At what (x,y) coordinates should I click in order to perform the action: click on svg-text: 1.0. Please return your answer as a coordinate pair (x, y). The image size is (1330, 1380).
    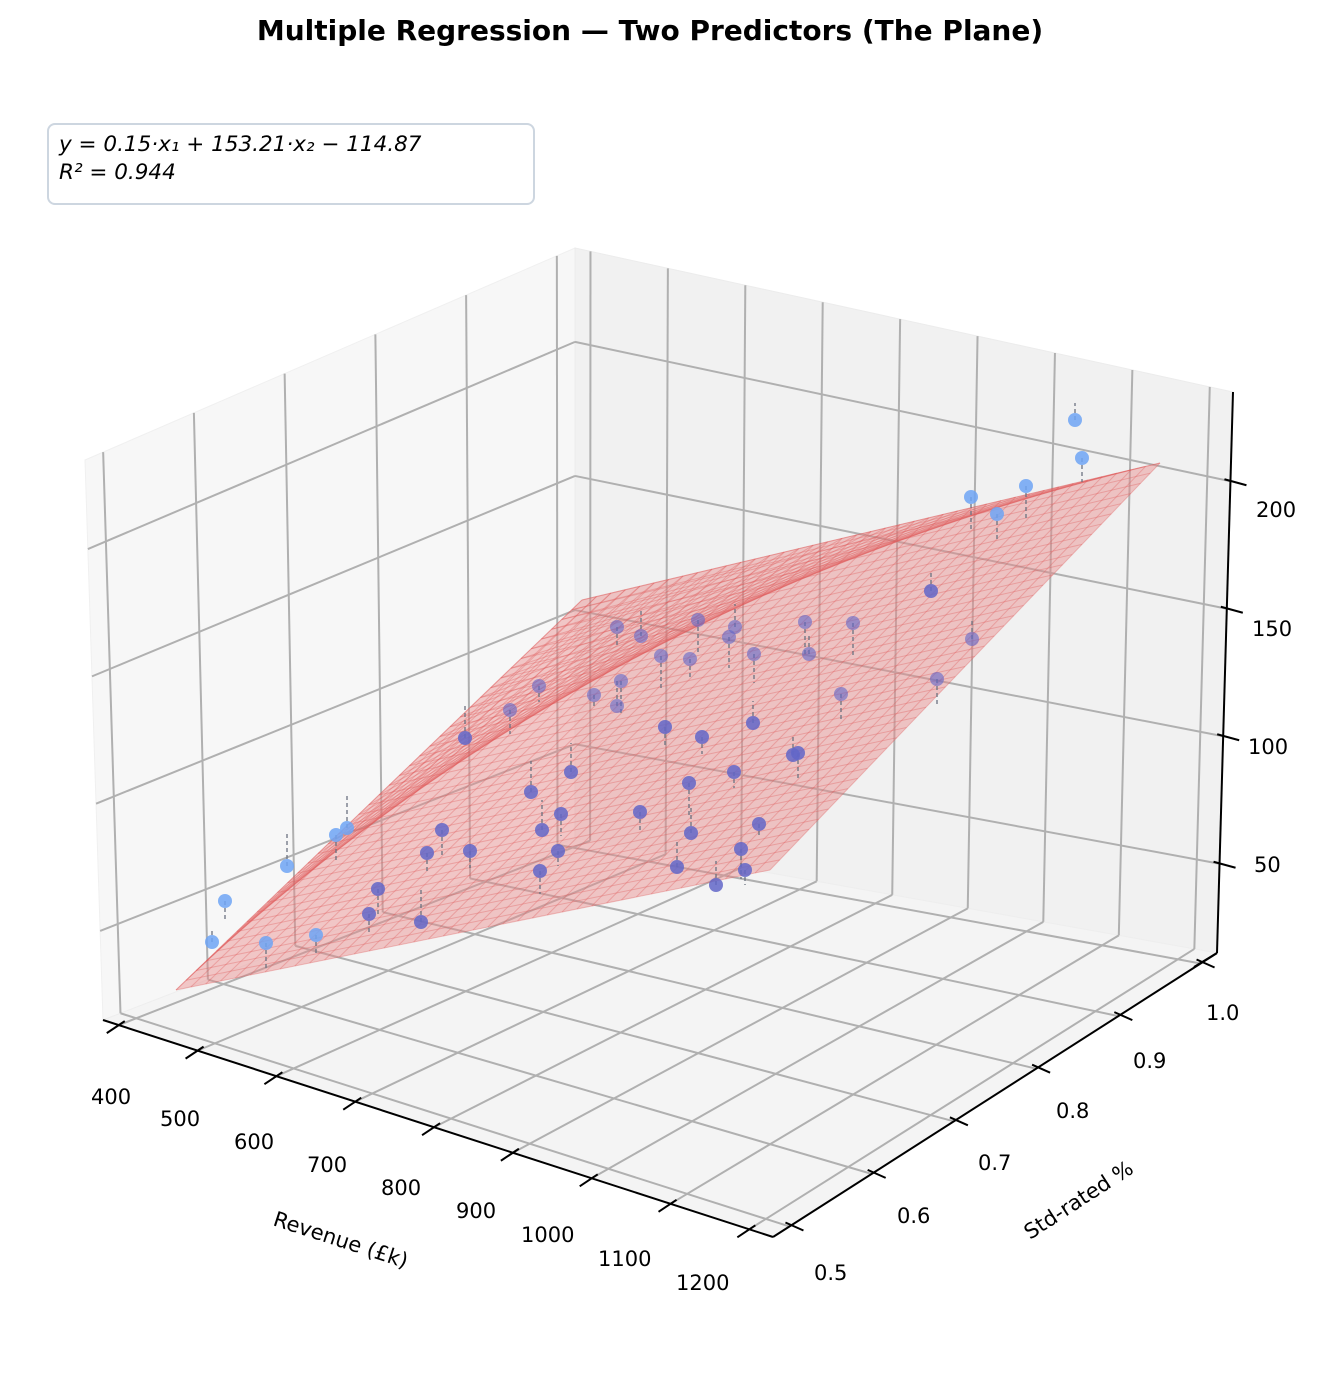
    Looking at the image, I should click on (1222, 1013).